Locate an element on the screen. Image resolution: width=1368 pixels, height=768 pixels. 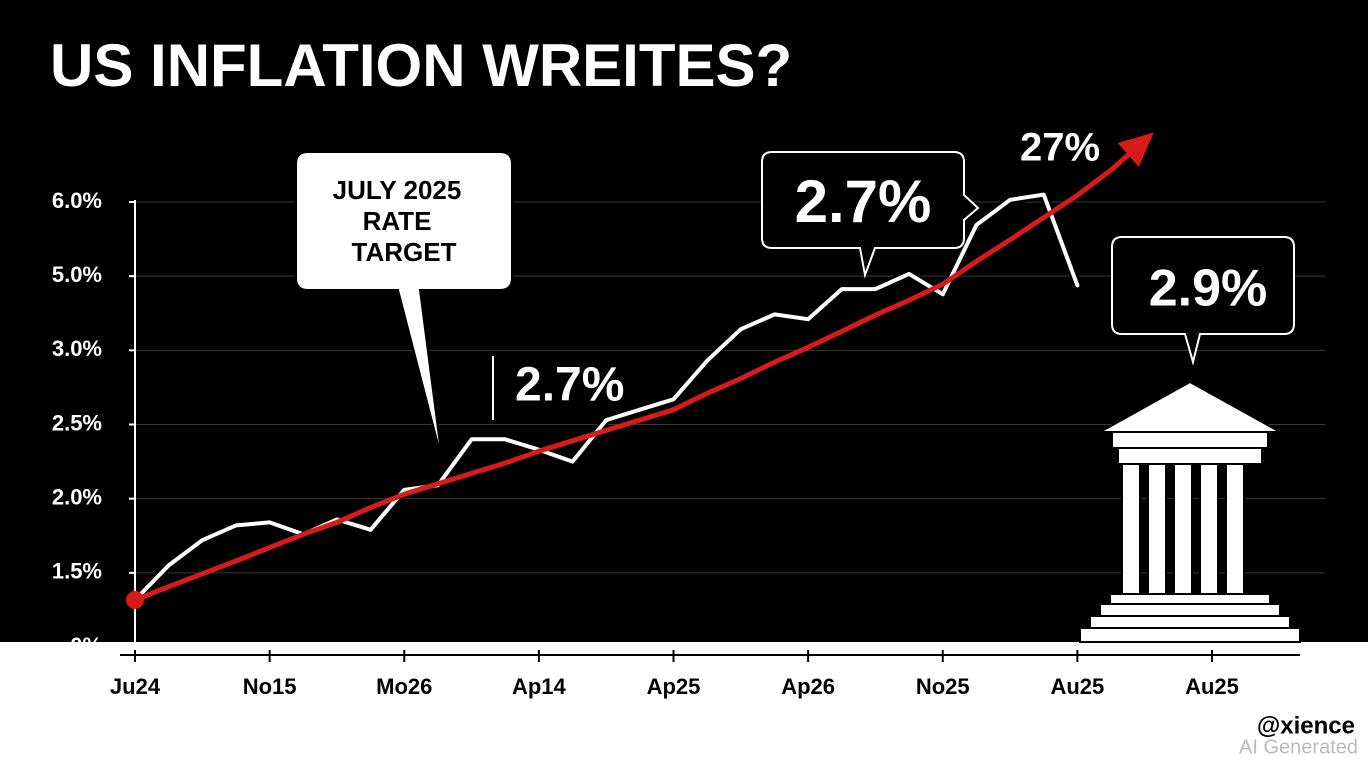
annotation: RATE is located at coordinates (397, 221).